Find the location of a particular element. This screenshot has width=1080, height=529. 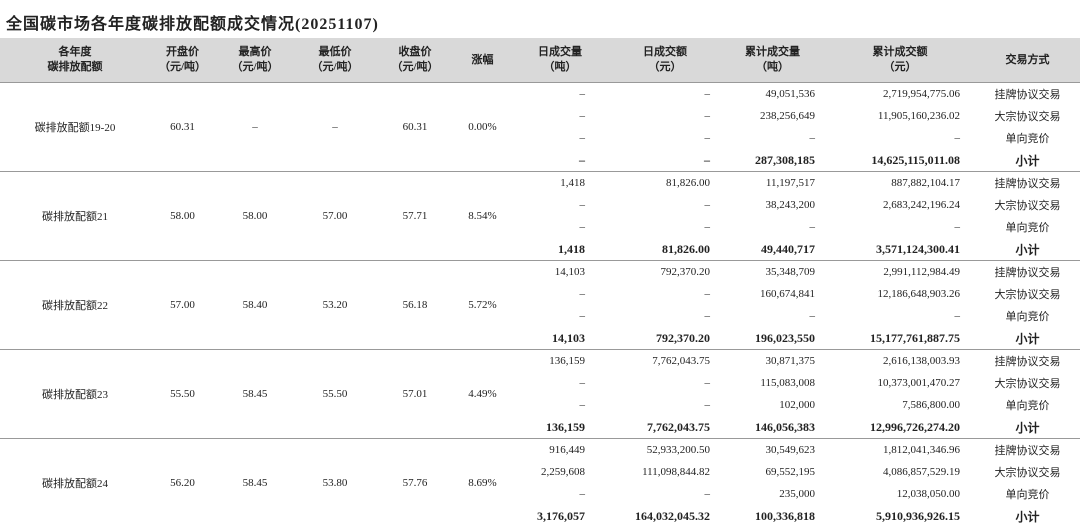

value-cell: 3,571,124,300.41 is located at coordinates (918, 248).